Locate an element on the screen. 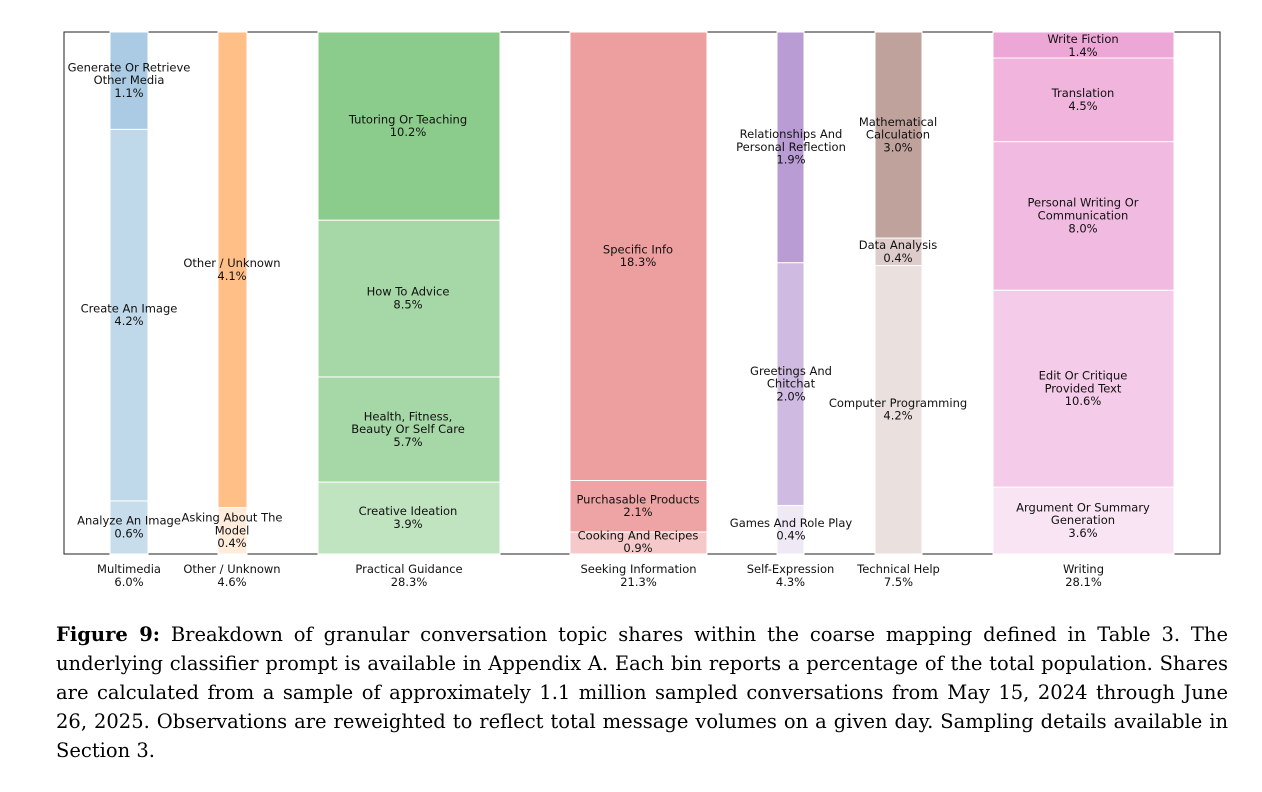 This screenshot has width=1262, height=792. segment-name: Asking About The is located at coordinates (231, 518).